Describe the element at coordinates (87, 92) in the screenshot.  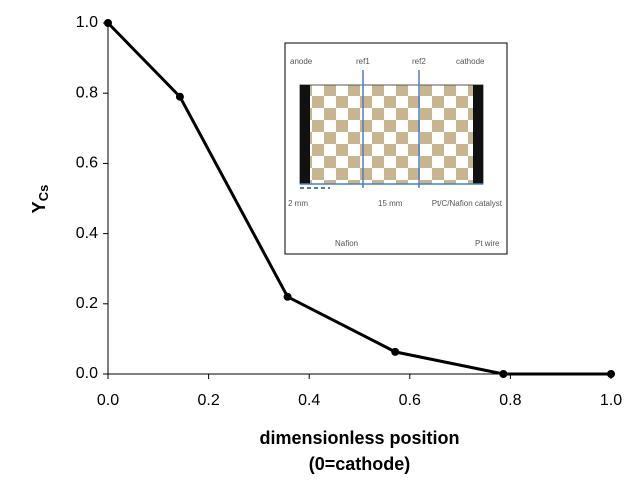
I see `y-tick-label: 0.8` at that location.